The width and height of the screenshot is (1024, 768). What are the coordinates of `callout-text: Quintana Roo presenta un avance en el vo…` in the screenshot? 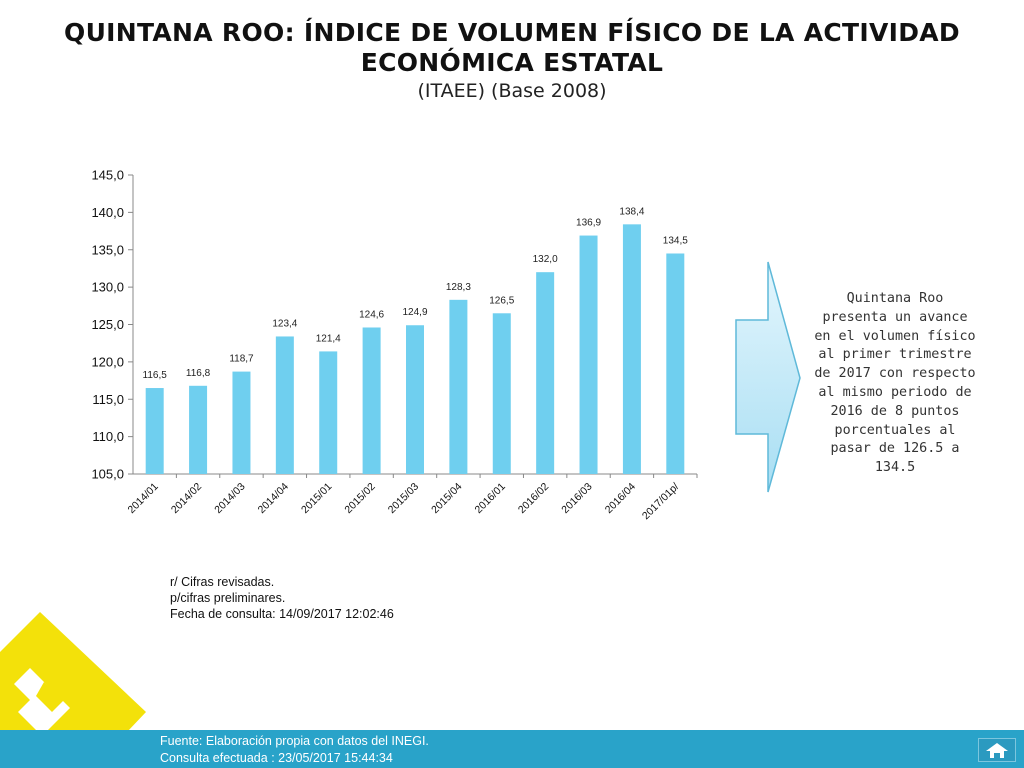 It's located at (895, 383).